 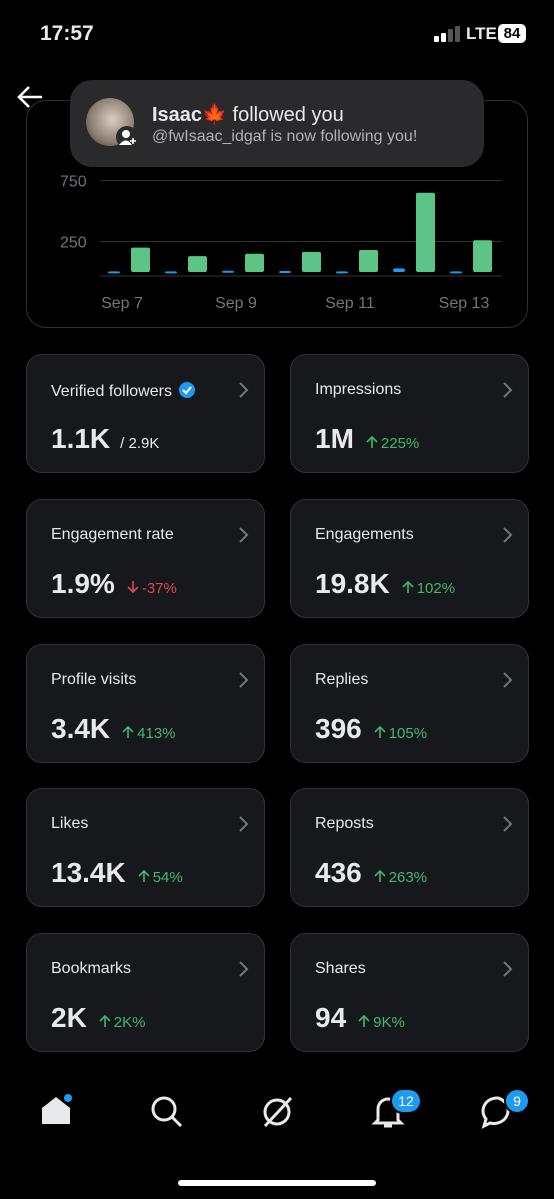 I want to click on metric-card: Replies 396 105%, so click(x=409, y=703).